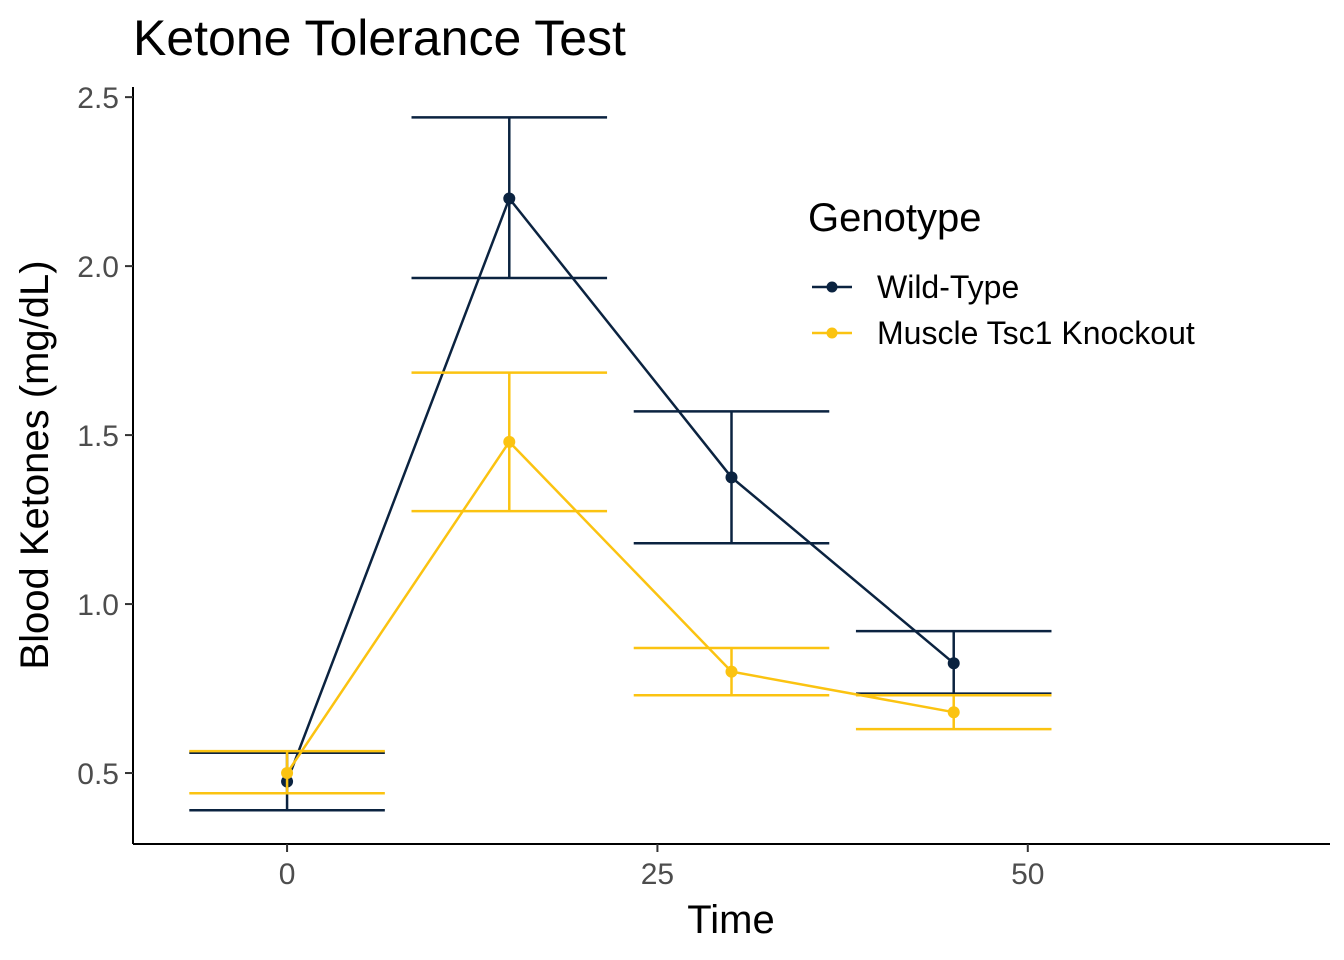 This screenshot has width=1344, height=960. What do you see at coordinates (379, 38) in the screenshot?
I see `chart-title: Ketone Tolerance Test` at bounding box center [379, 38].